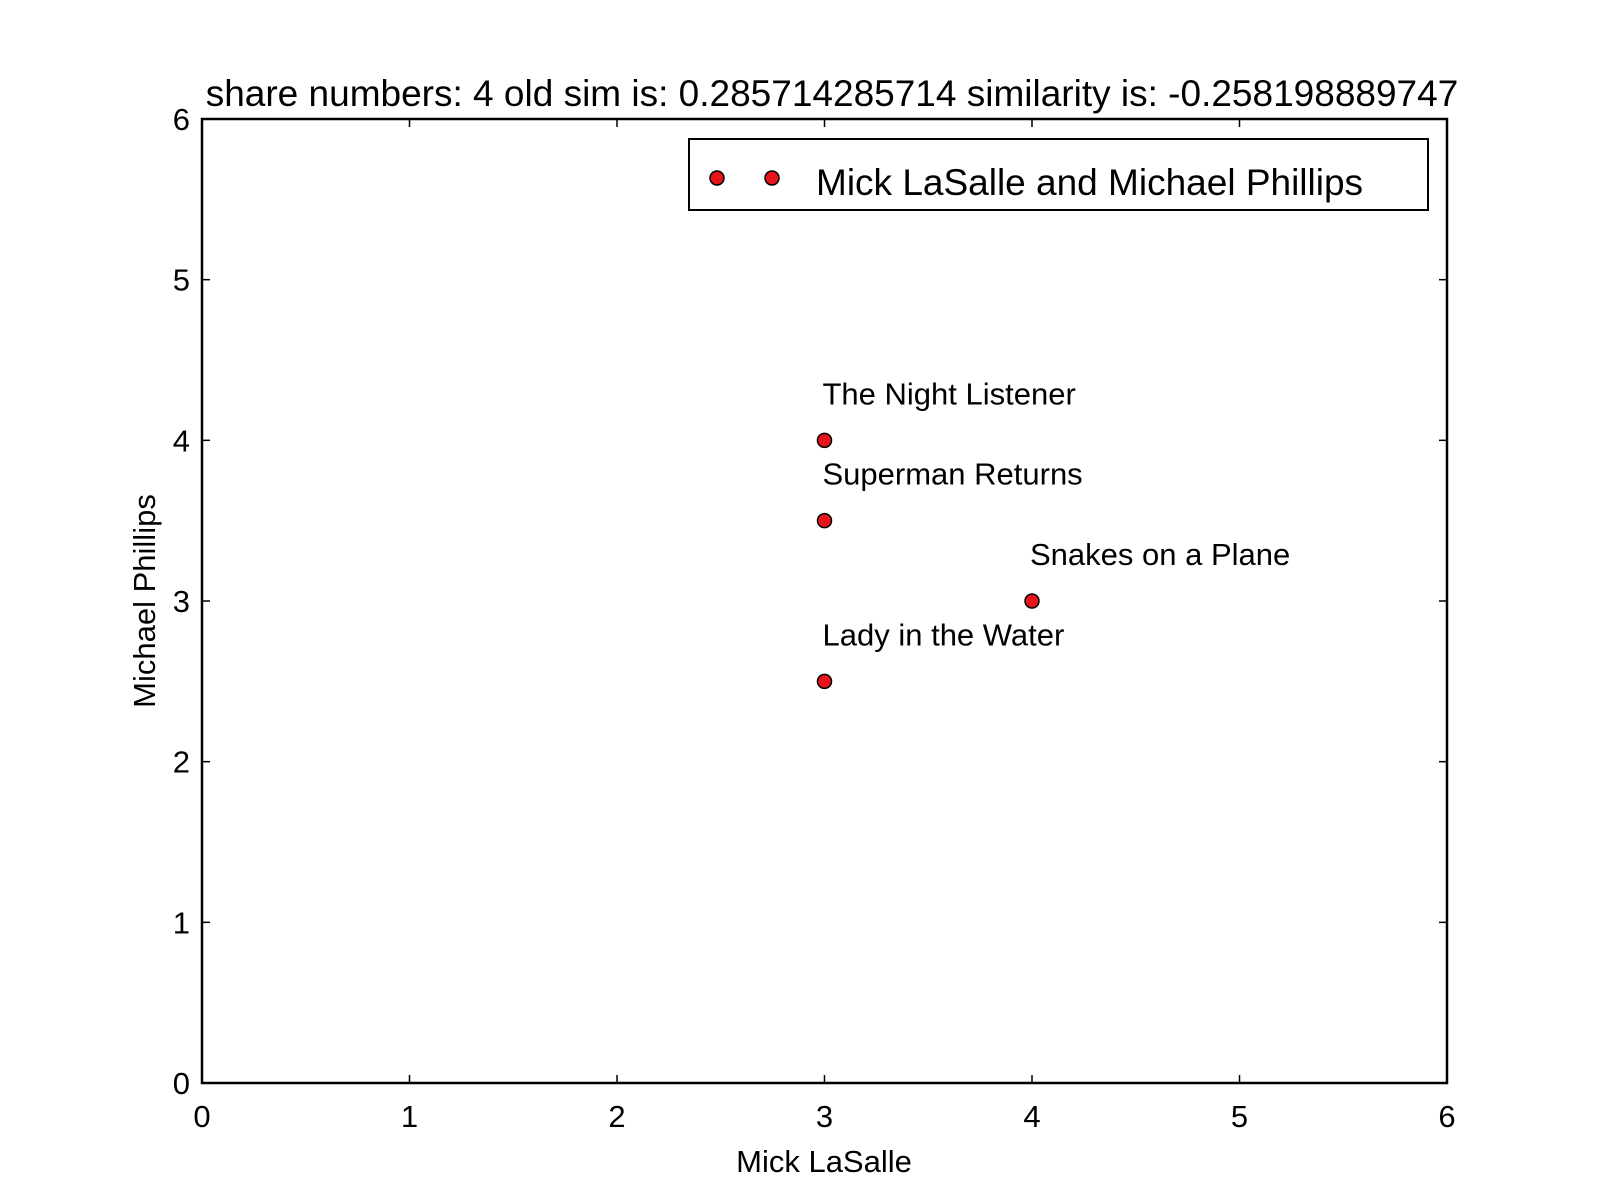 Image resolution: width=1600 pixels, height=1200 pixels. Describe the element at coordinates (616, 1116) in the screenshot. I see `x-tick-label-2: 2` at that location.